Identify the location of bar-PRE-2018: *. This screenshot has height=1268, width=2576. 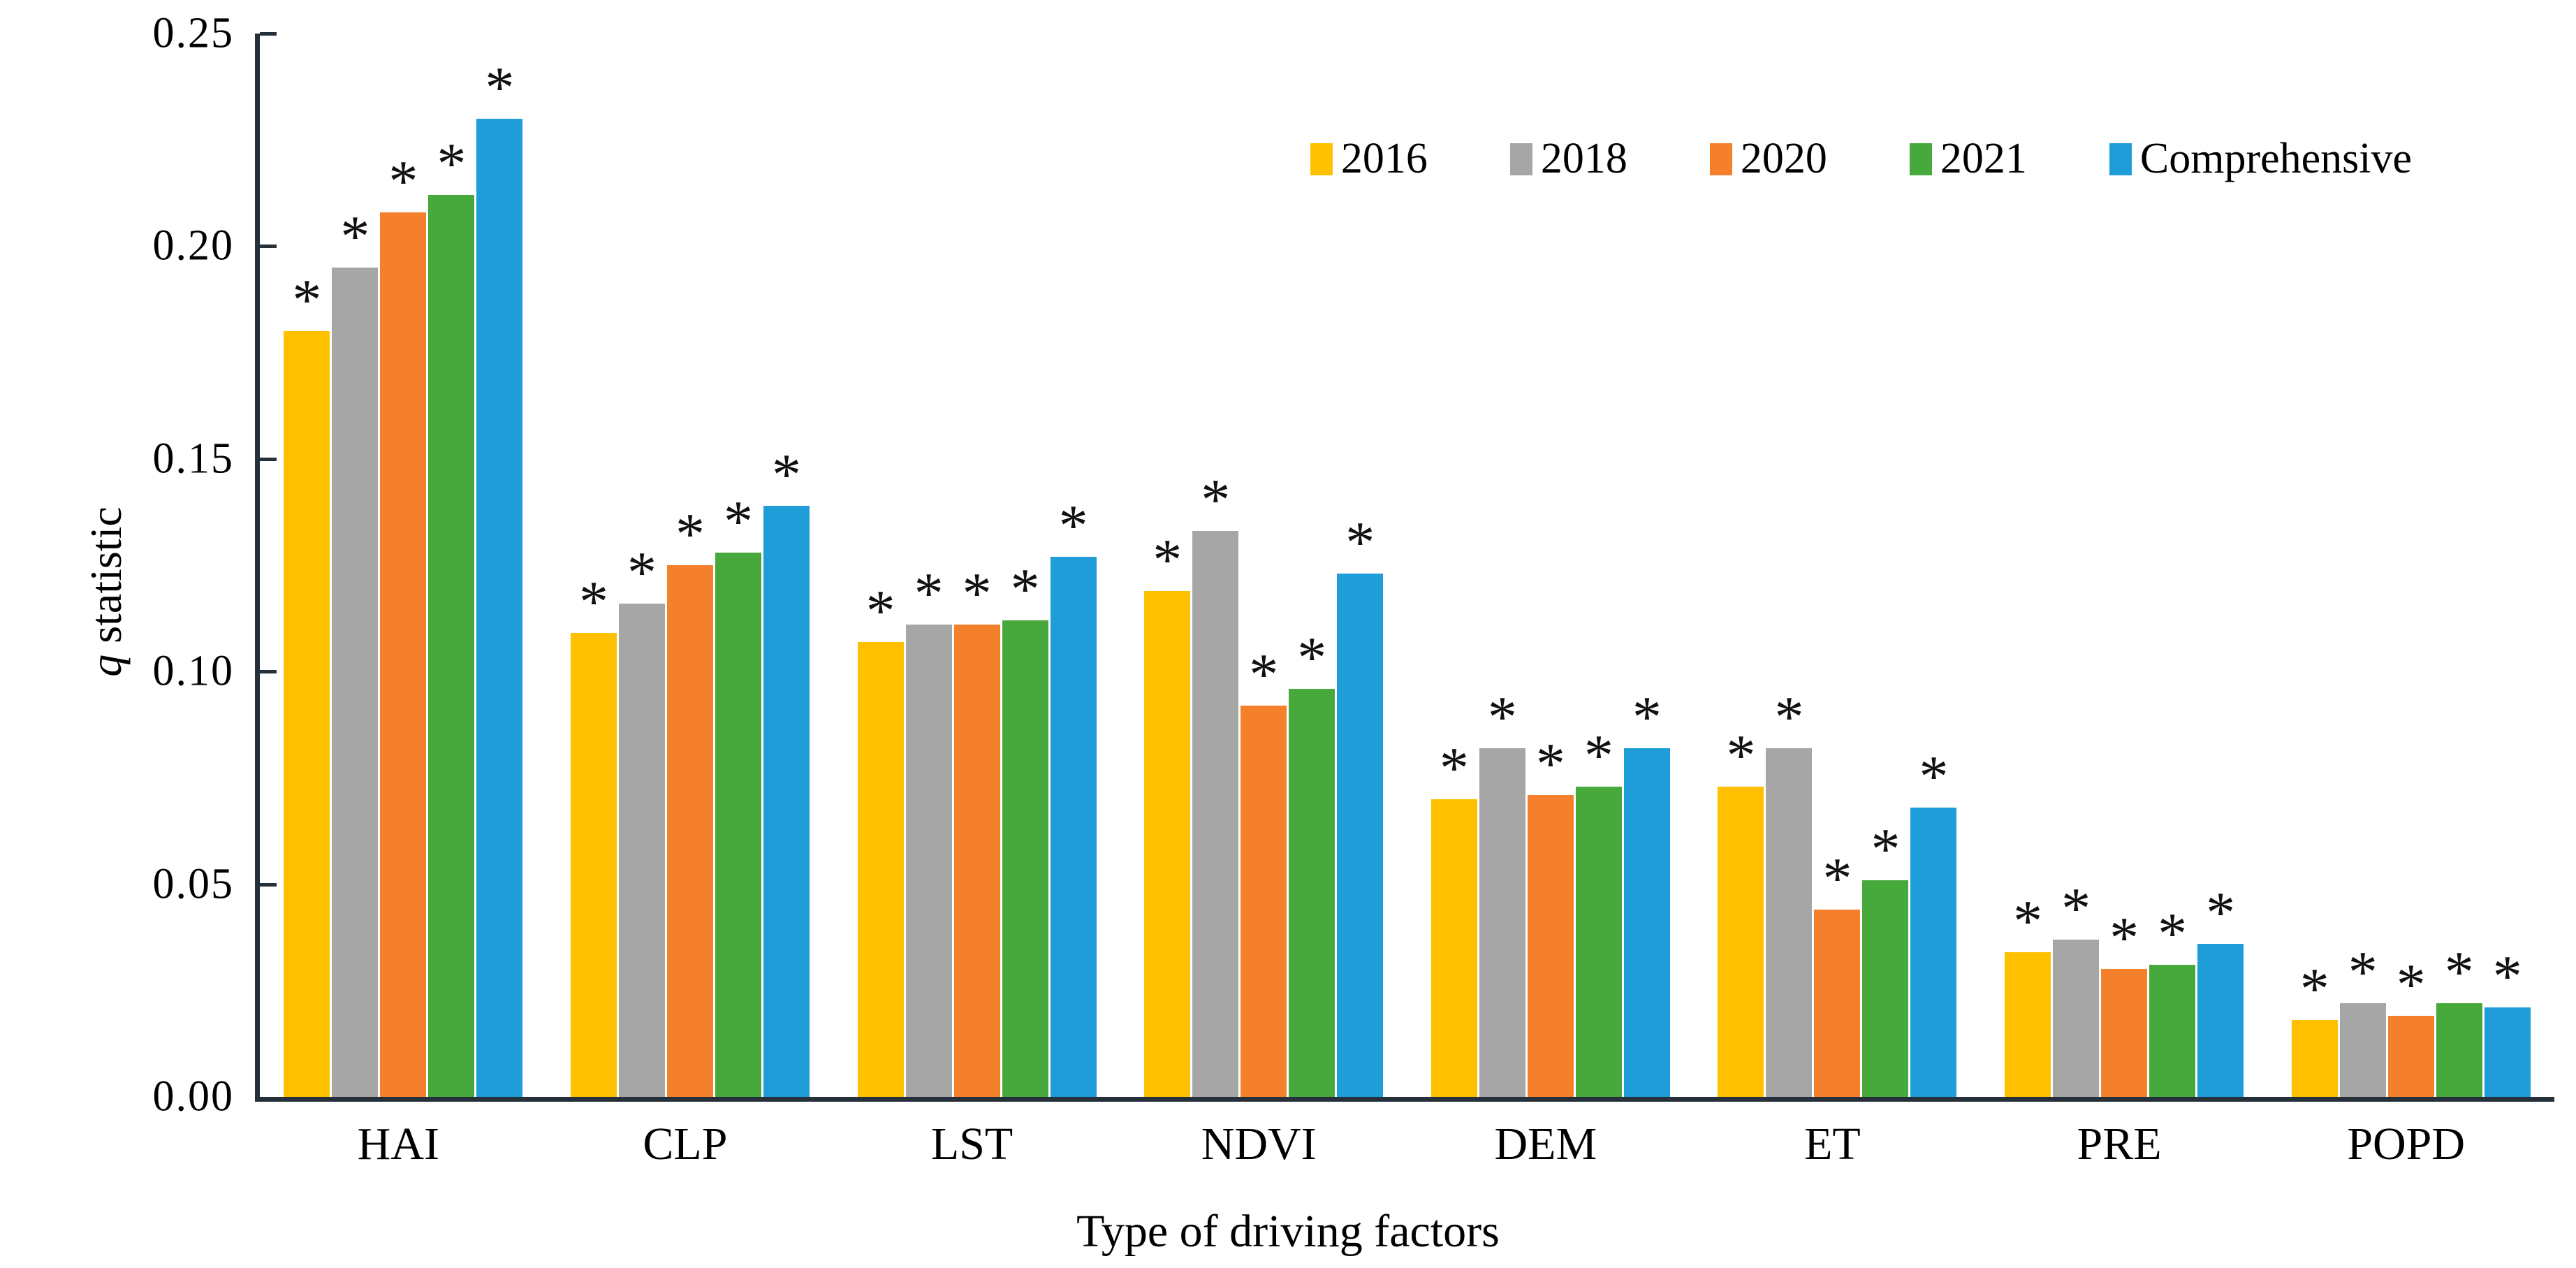
(2076, 988).